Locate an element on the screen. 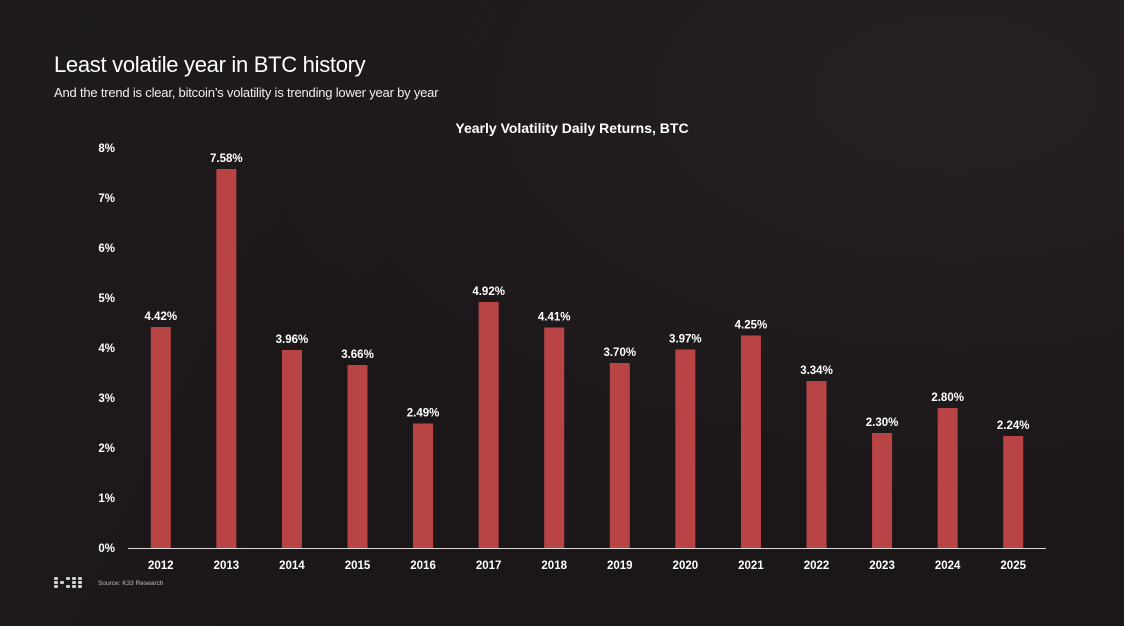  data-label: 3.70% is located at coordinates (619, 353).